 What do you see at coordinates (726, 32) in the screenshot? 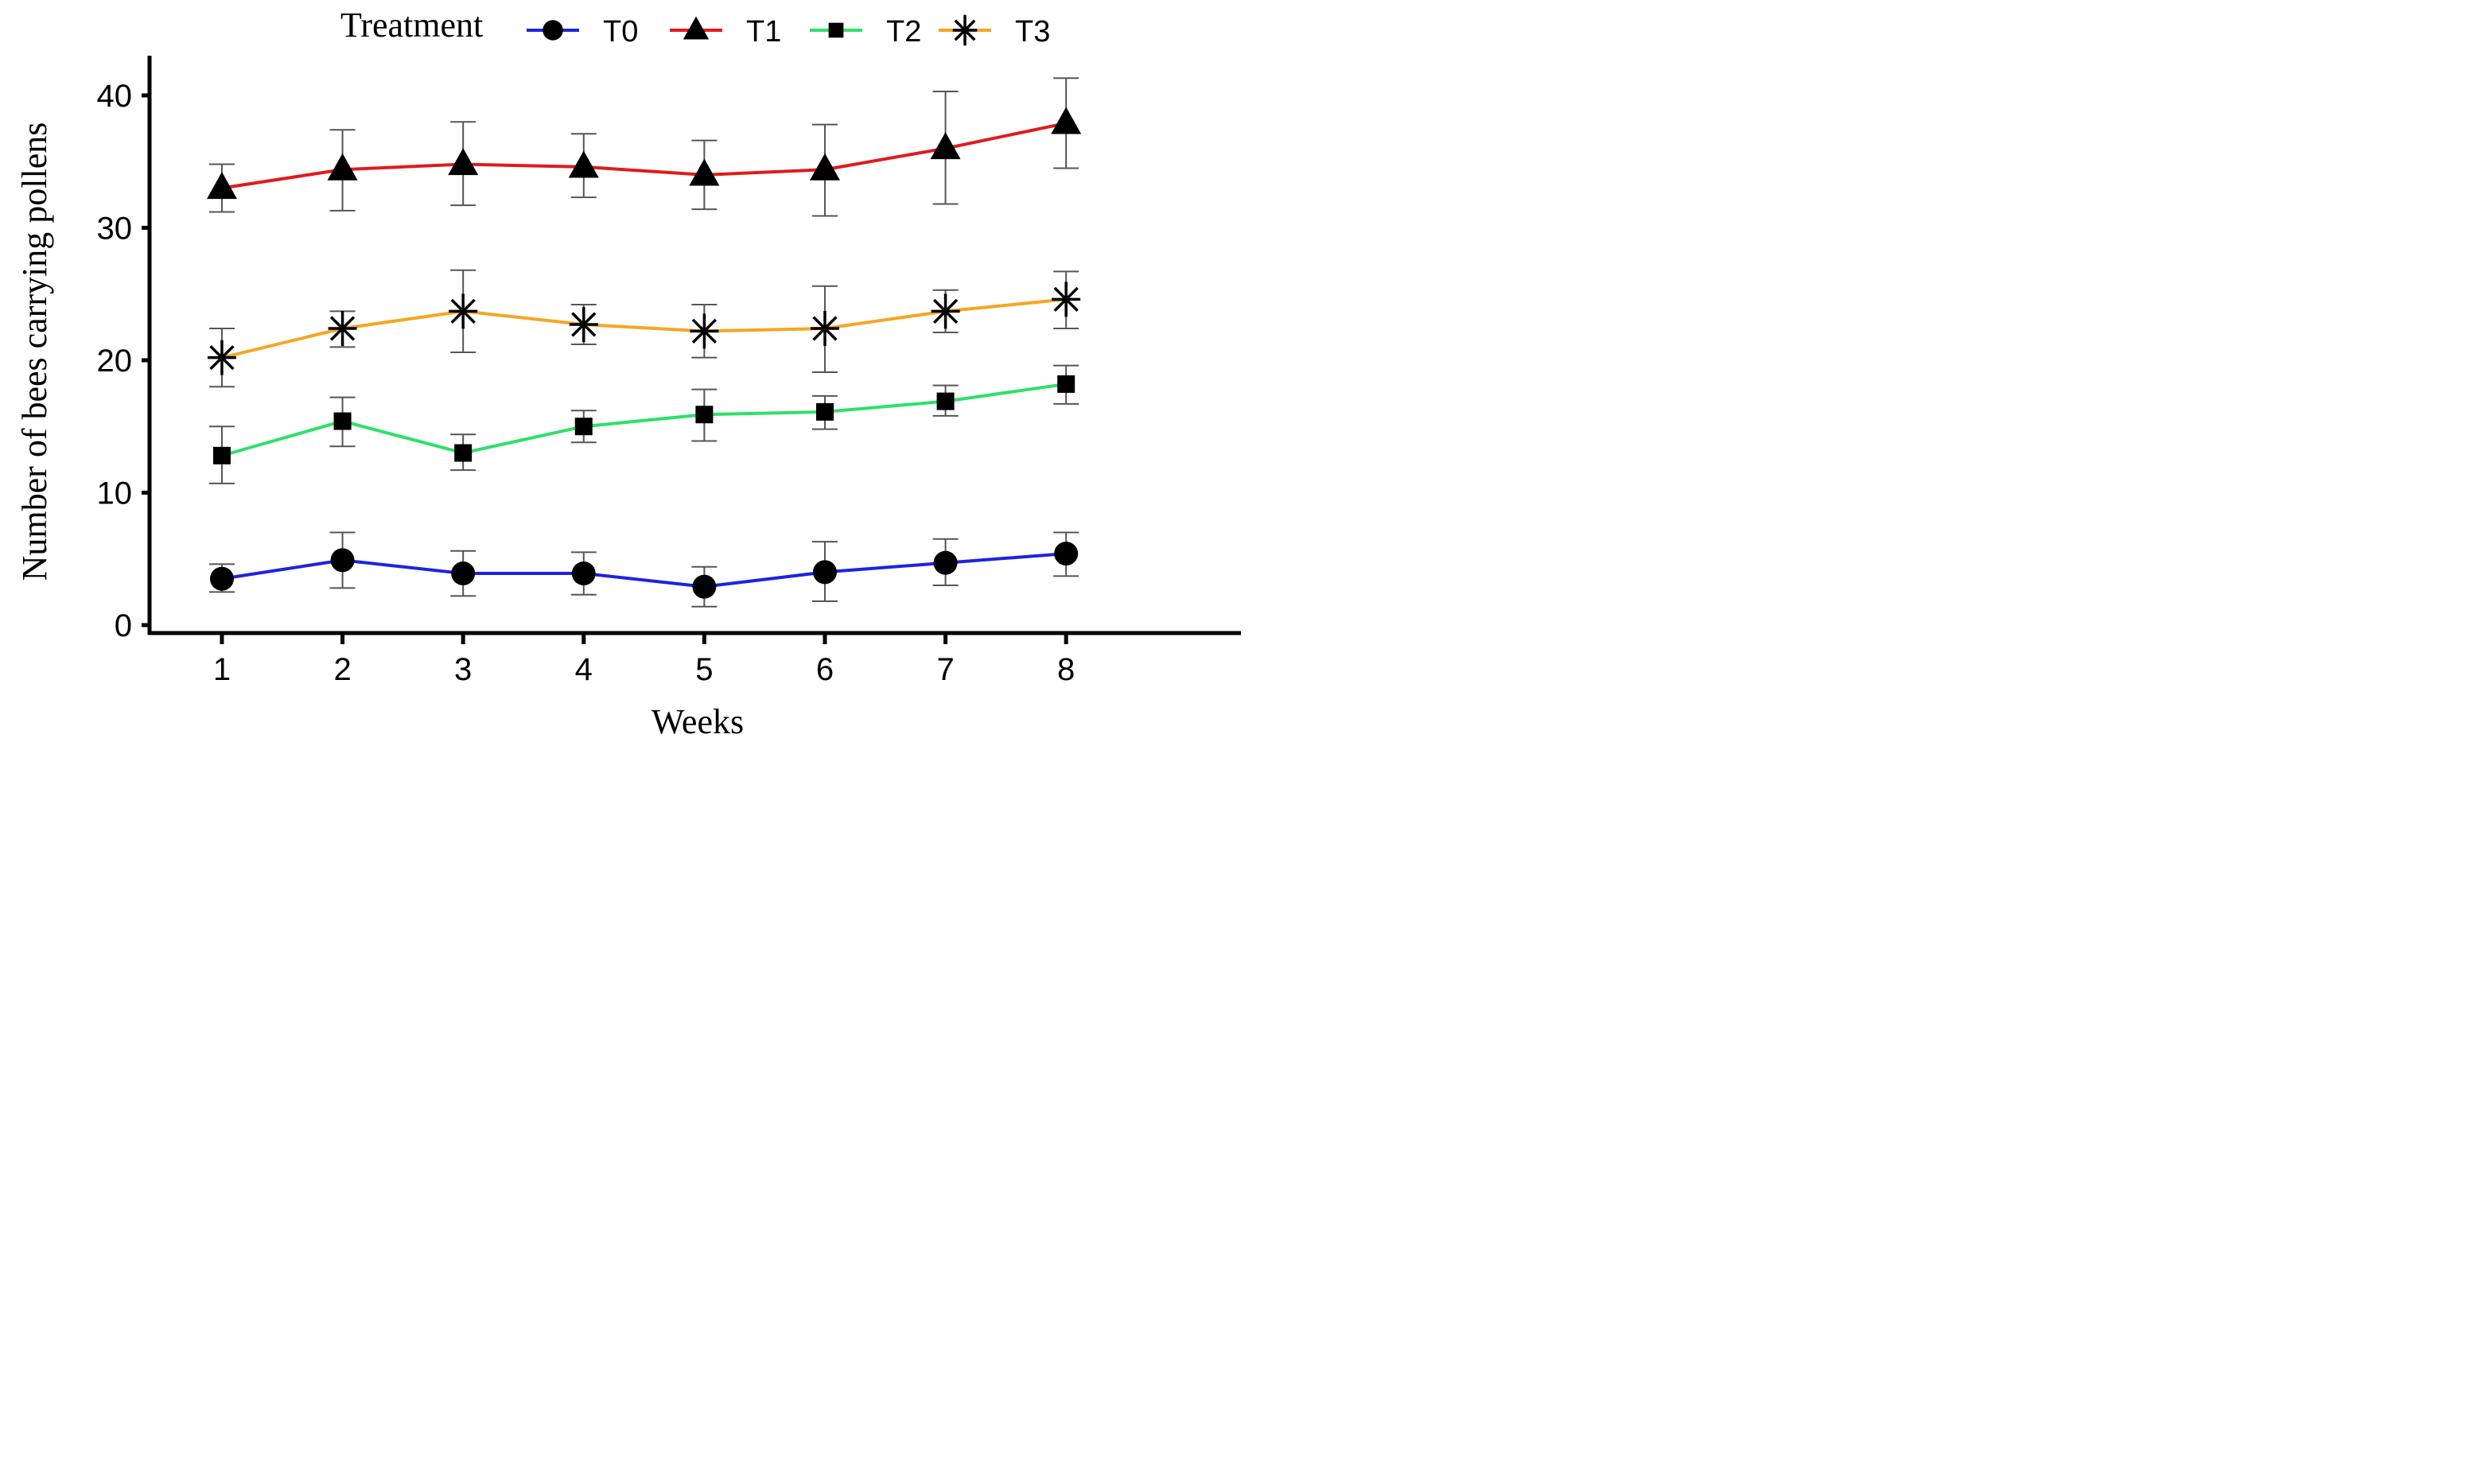
I see `legend-item-t1: T1` at bounding box center [726, 32].